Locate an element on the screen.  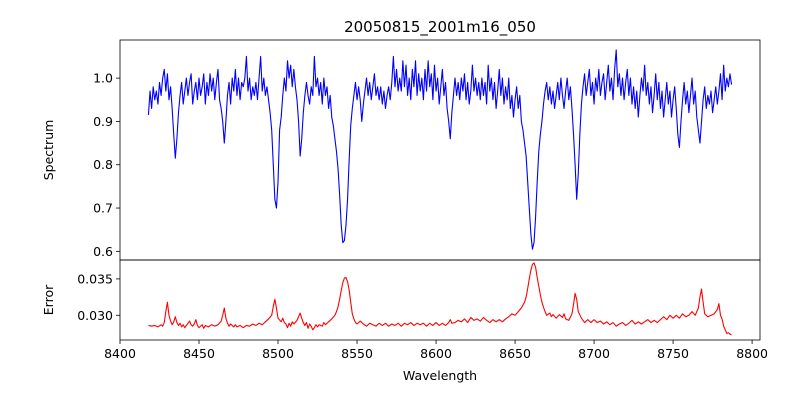
error-y-tick-label: 0.030 is located at coordinates (95, 315).